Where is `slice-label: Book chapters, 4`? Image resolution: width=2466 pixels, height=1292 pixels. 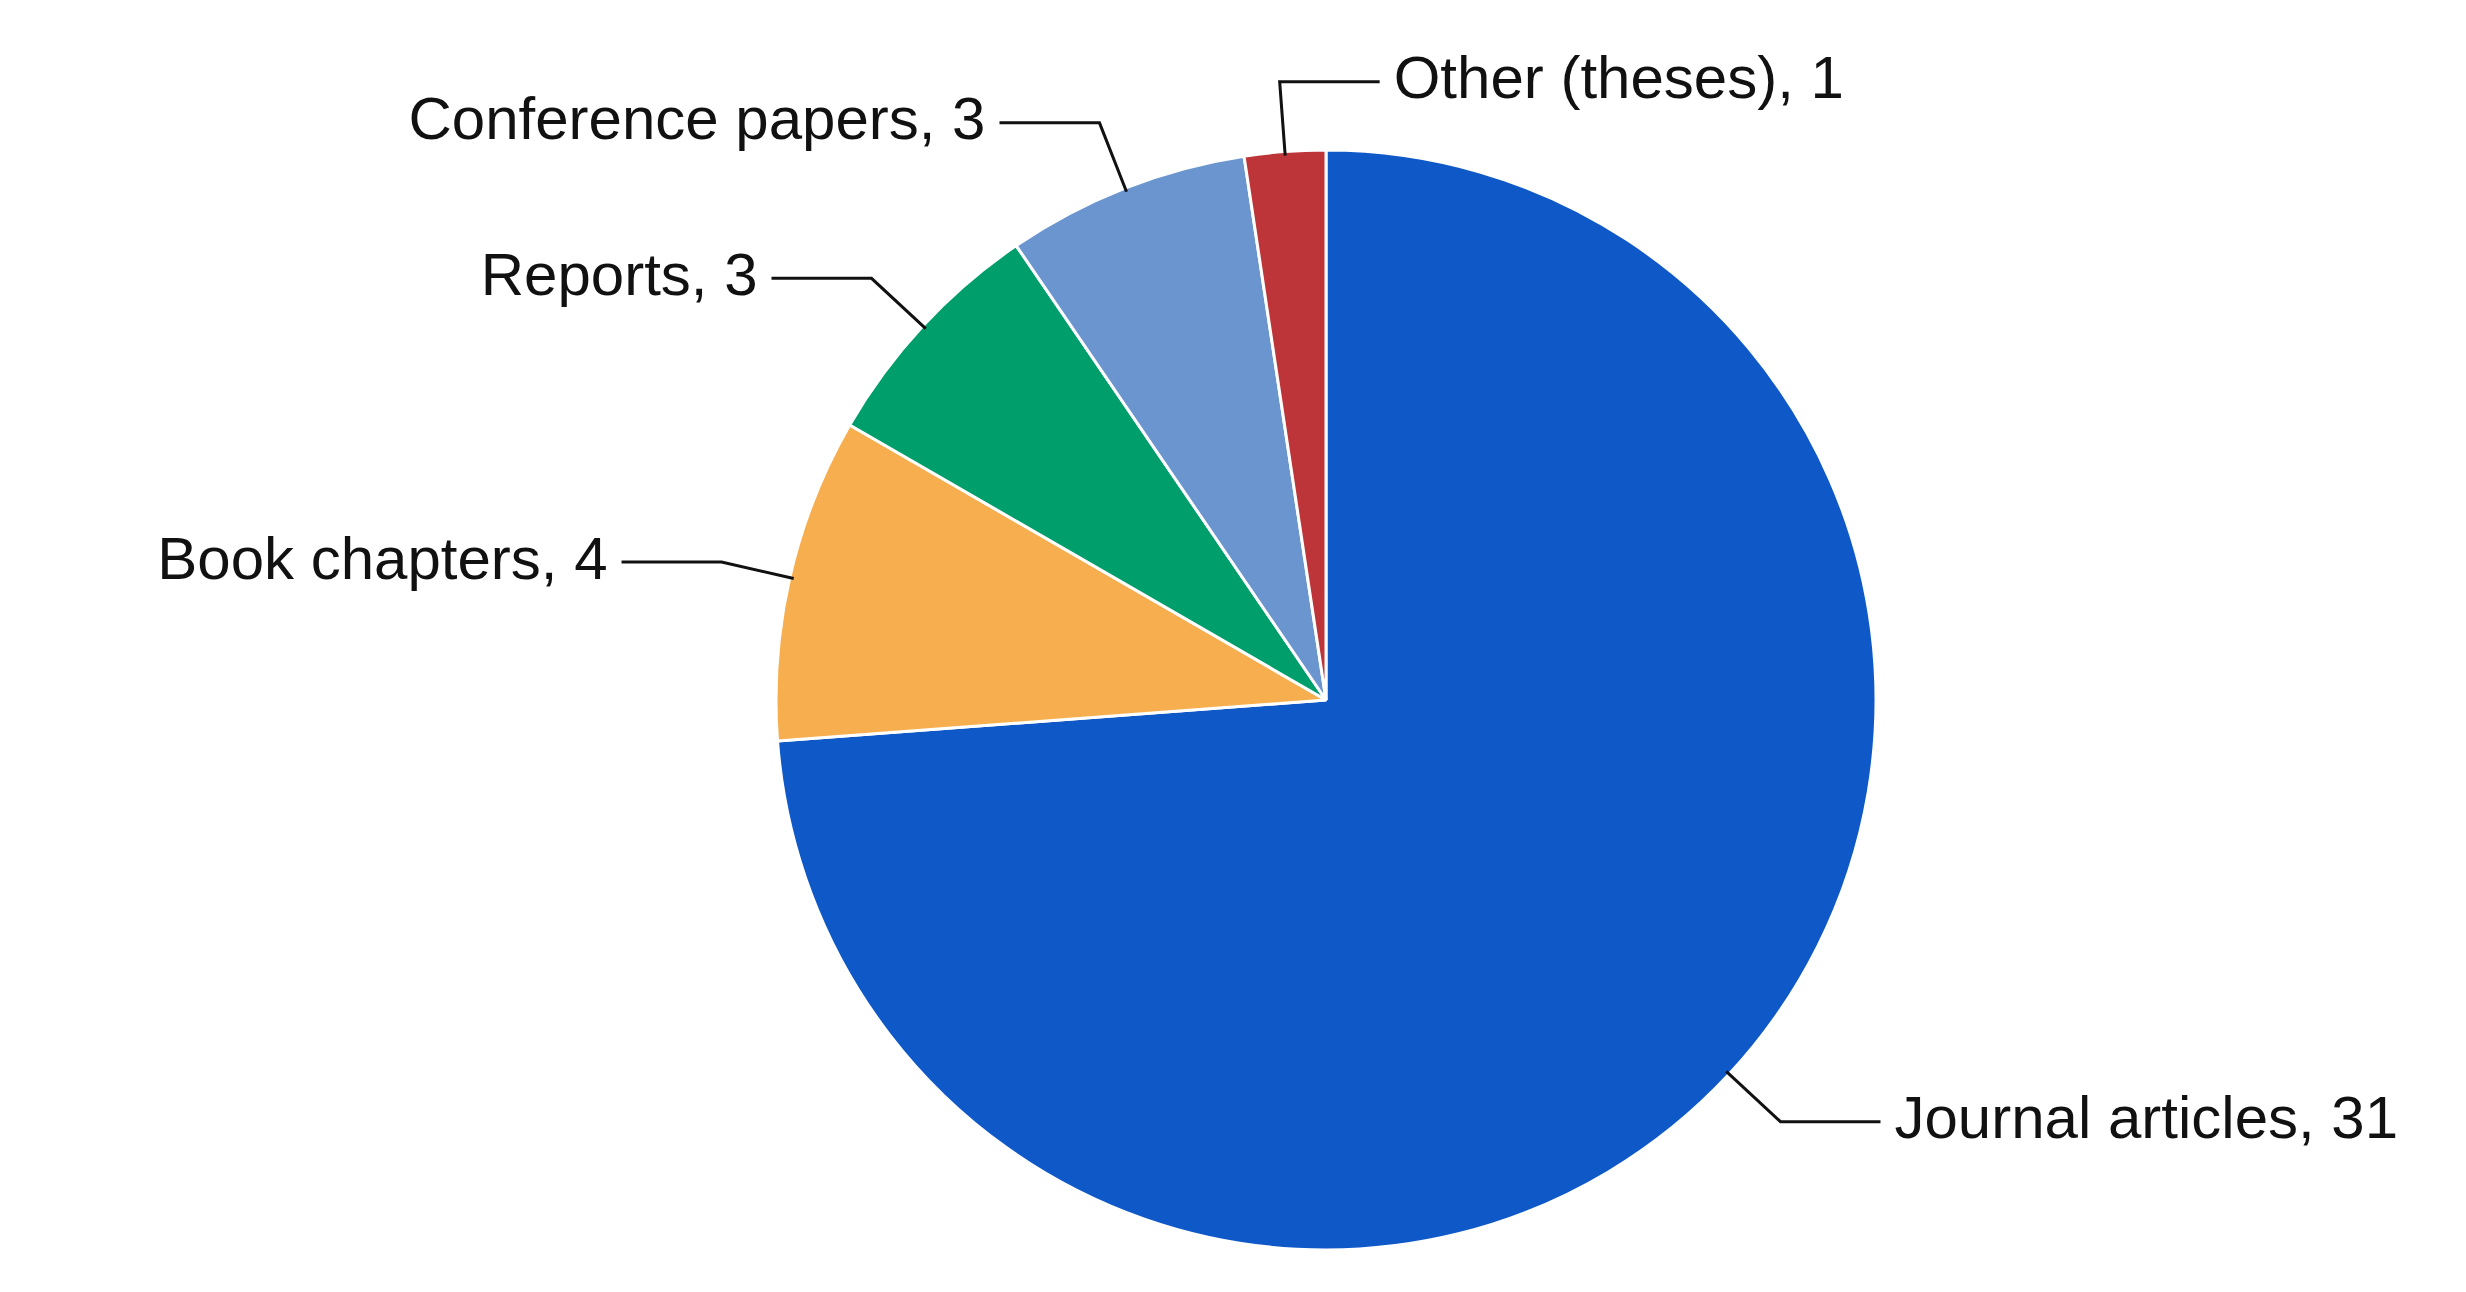
slice-label: Book chapters, 4 is located at coordinates (382, 558).